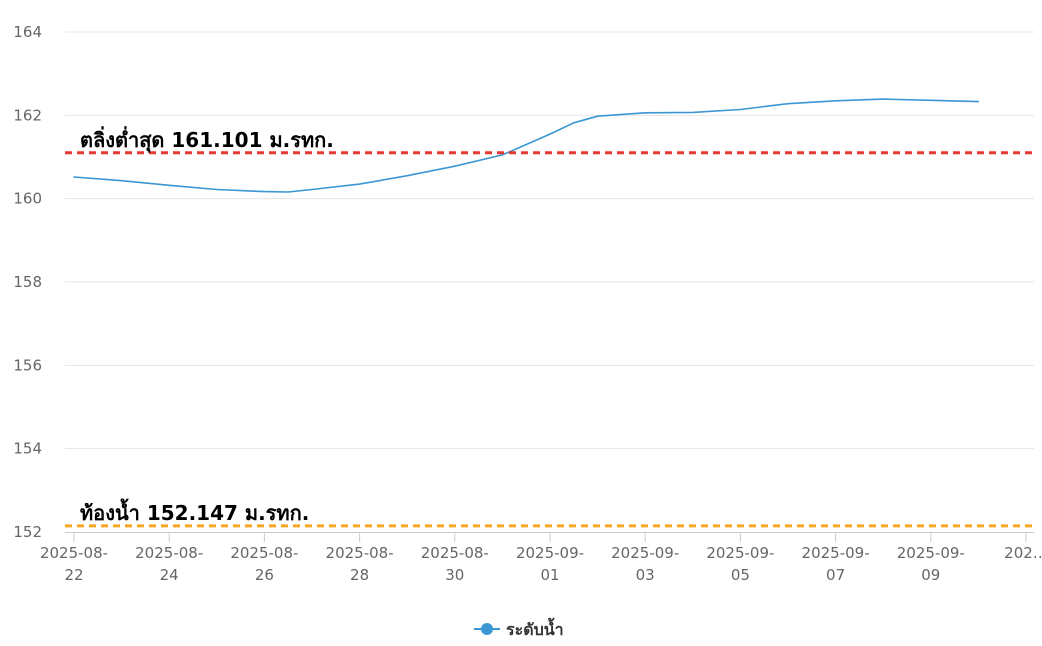 The image size is (1042, 646). I want to click on x-tick-label-line2: 09, so click(930, 575).